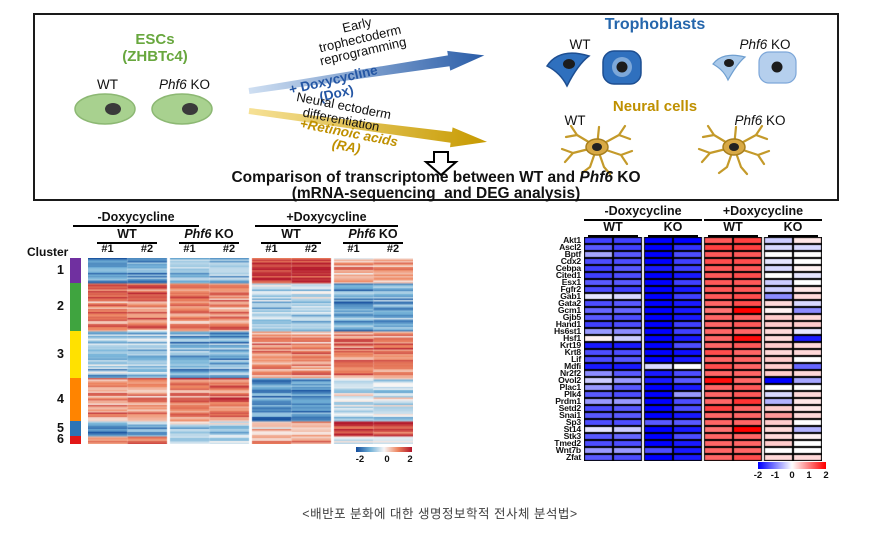  What do you see at coordinates (48, 252) in the screenshot?
I see `cluster-axis-label: Cluster` at bounding box center [48, 252].